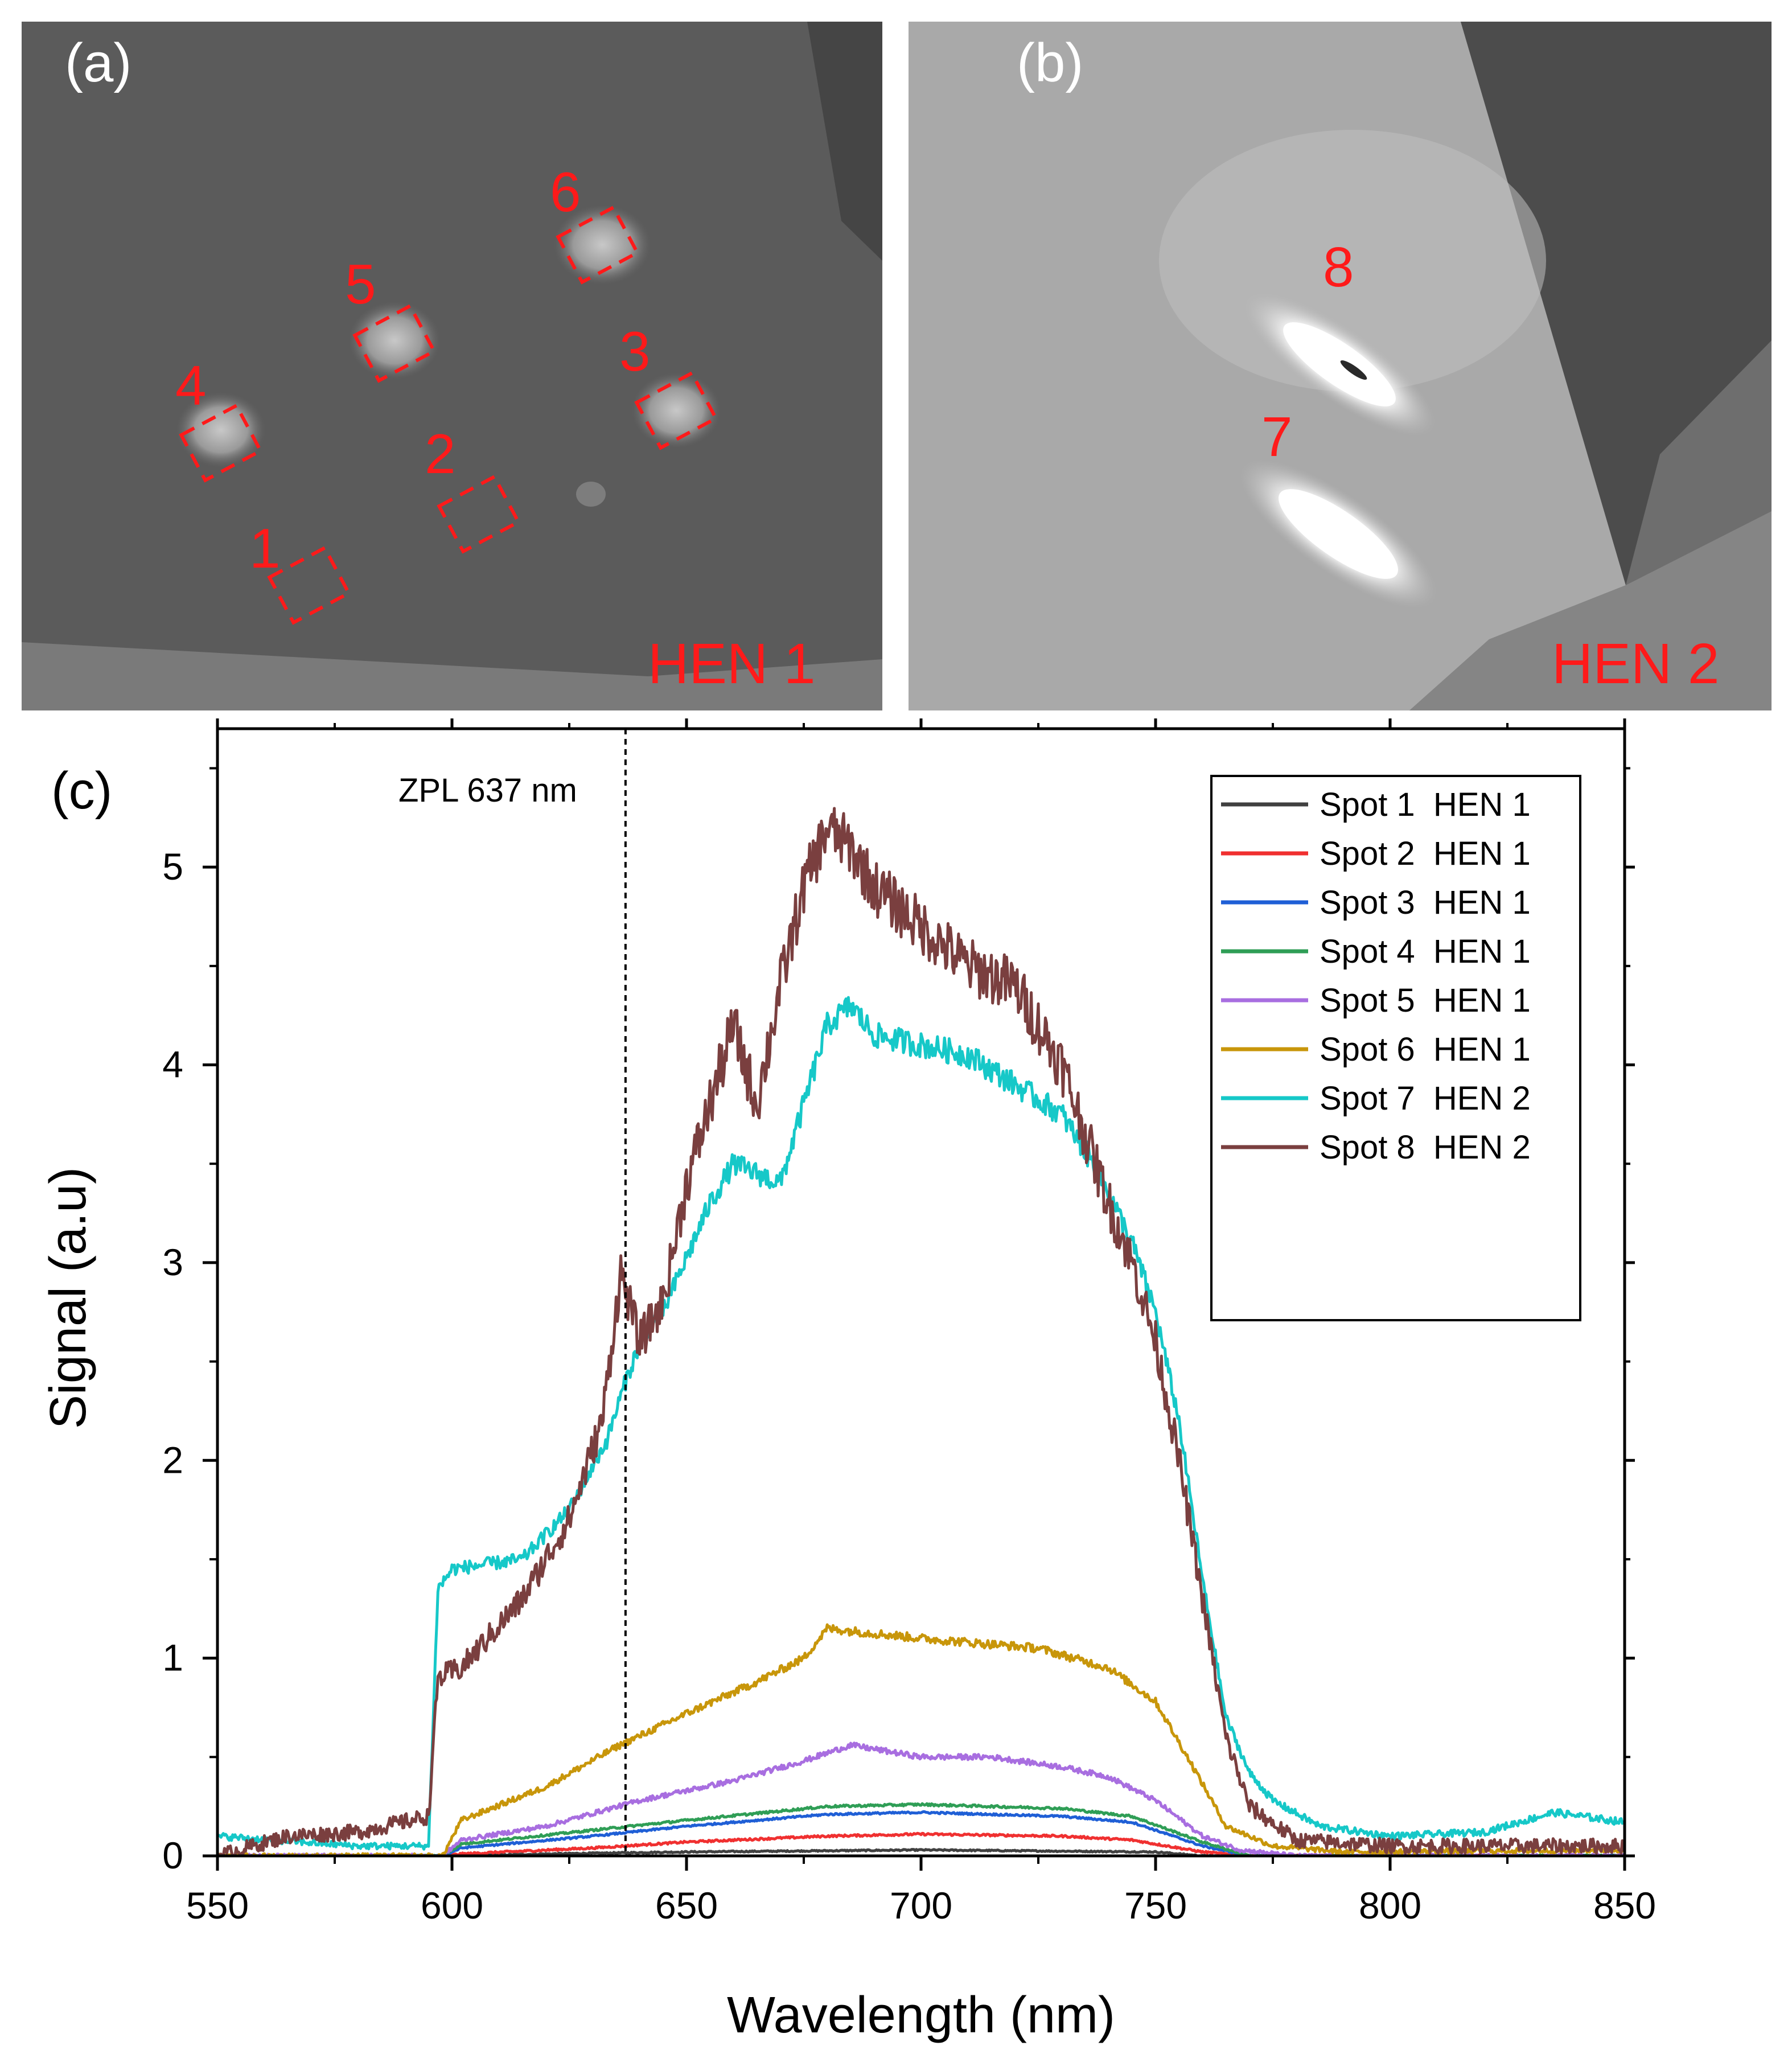  I want to click on legend-label-3: Spot 3 HEN 1, so click(1425, 903).